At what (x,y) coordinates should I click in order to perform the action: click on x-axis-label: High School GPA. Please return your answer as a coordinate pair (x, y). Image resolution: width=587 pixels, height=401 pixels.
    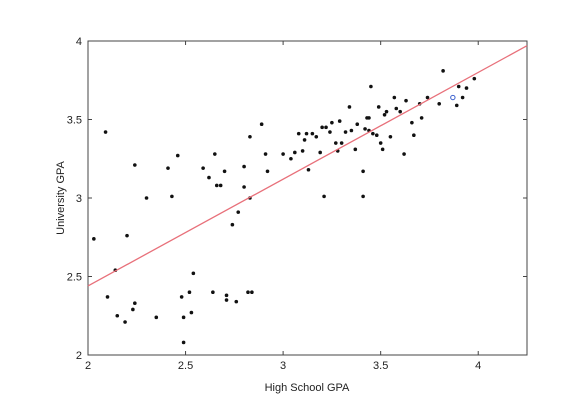
    Looking at the image, I should click on (307, 388).